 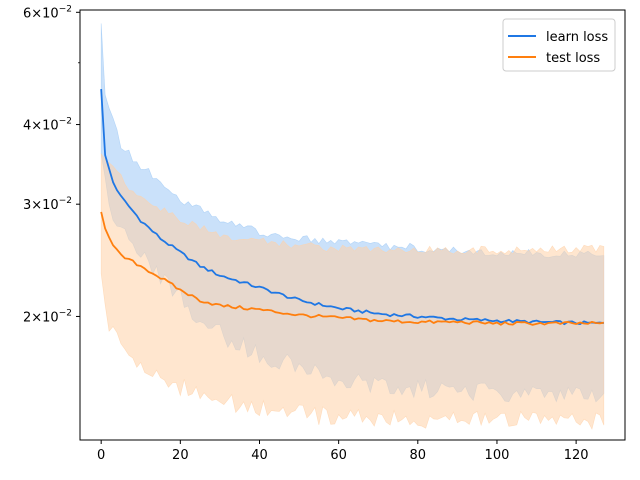 I want to click on x-tick-label: 80, so click(x=418, y=455).